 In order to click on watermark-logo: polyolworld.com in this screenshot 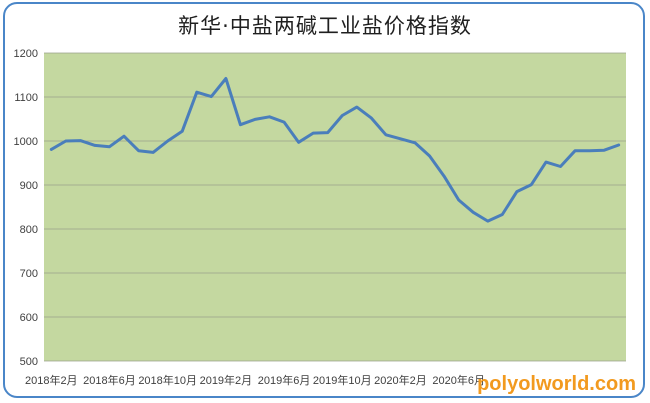, I will do `click(556, 384)`.